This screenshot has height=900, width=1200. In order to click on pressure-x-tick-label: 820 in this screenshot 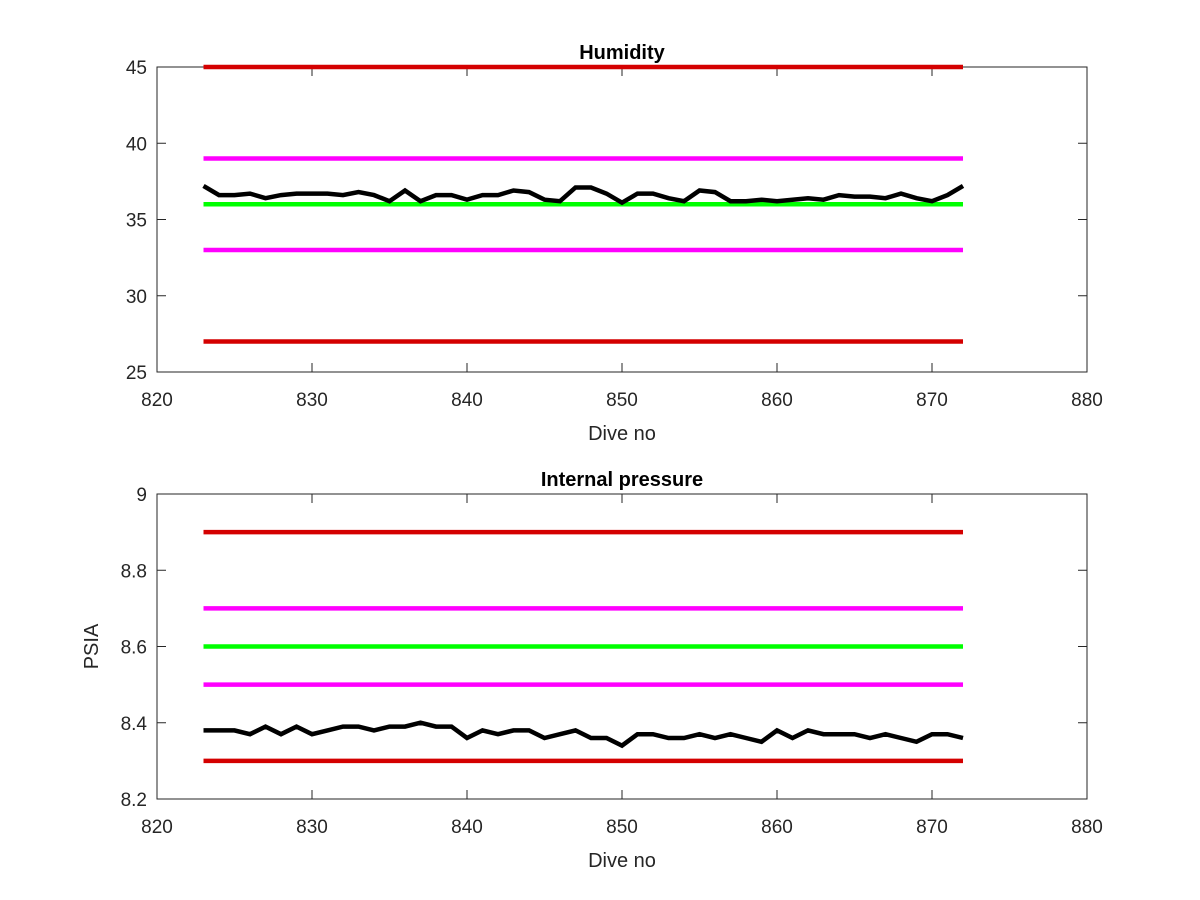, I will do `click(157, 827)`.